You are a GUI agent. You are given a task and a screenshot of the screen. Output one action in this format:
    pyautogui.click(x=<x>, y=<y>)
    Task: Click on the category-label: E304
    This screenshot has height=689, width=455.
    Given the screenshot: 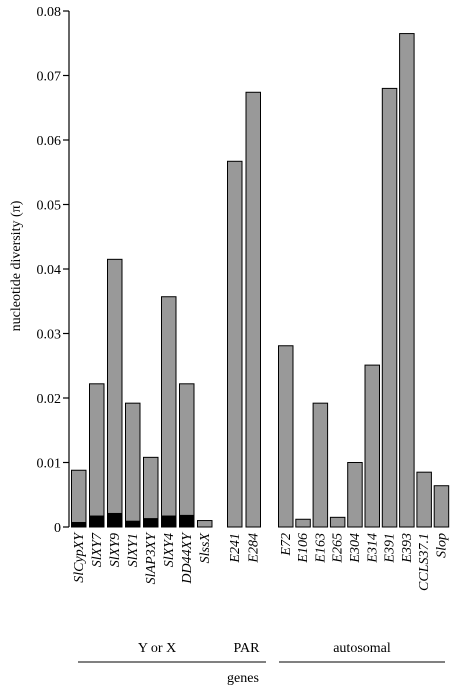 What is the action you would take?
    pyautogui.click(x=355, y=548)
    